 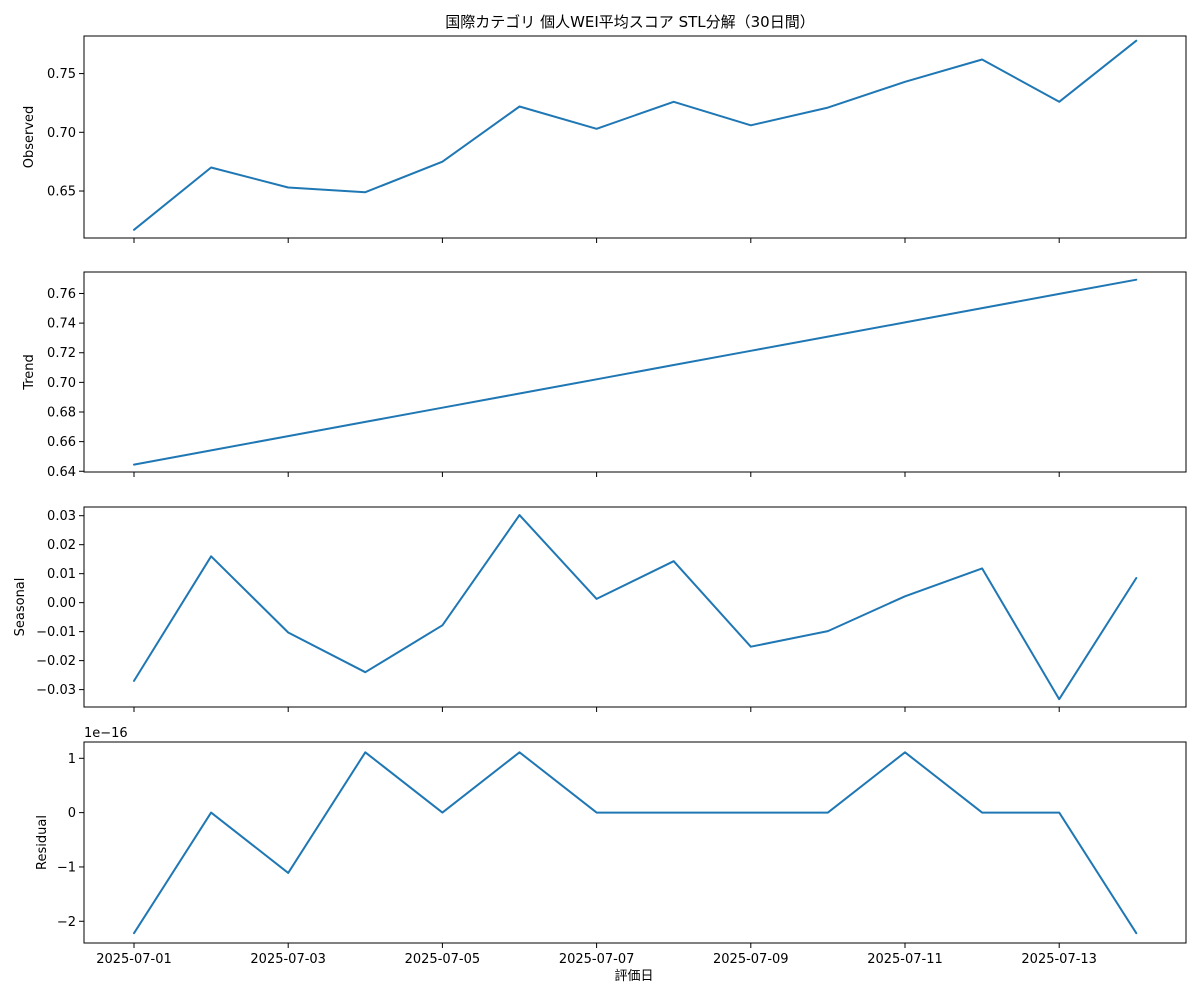 I want to click on x-tick-label: 2025-07-07, so click(x=597, y=959).